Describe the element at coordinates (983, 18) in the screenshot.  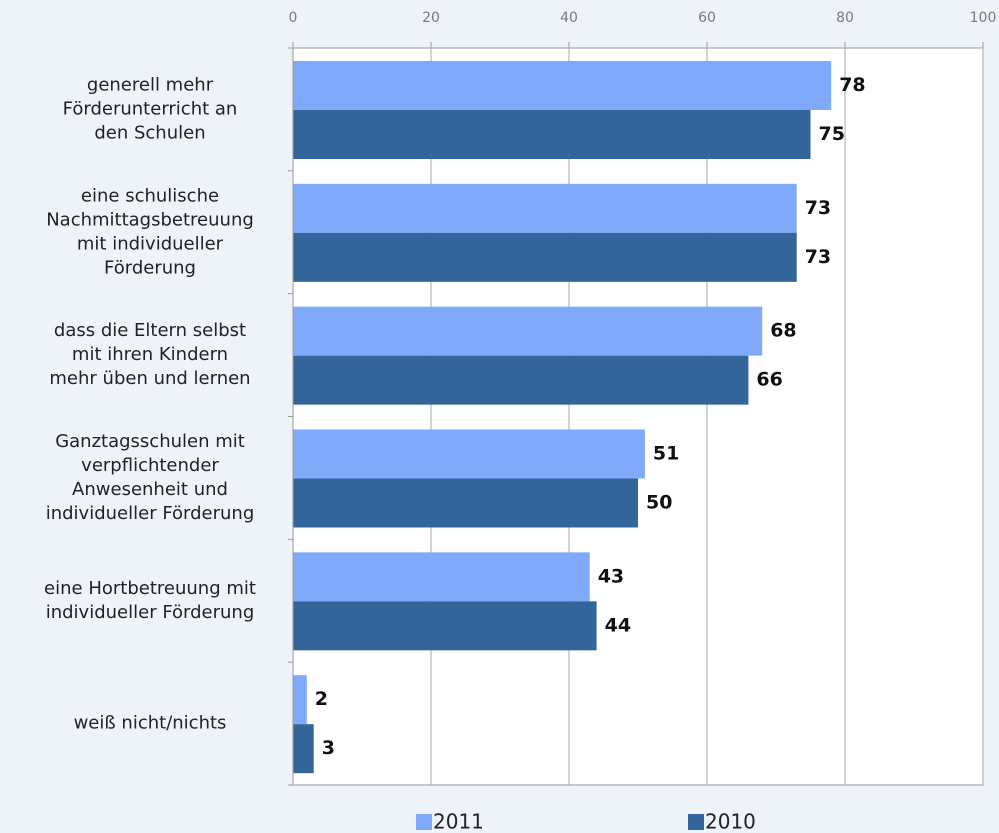
I see `x-tick-label: 100` at that location.